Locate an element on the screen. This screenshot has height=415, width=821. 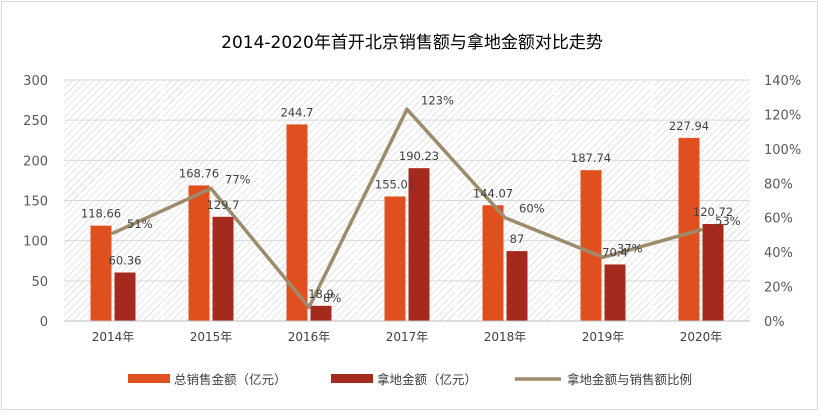
sales-data-label: 227.94 is located at coordinates (689, 126).